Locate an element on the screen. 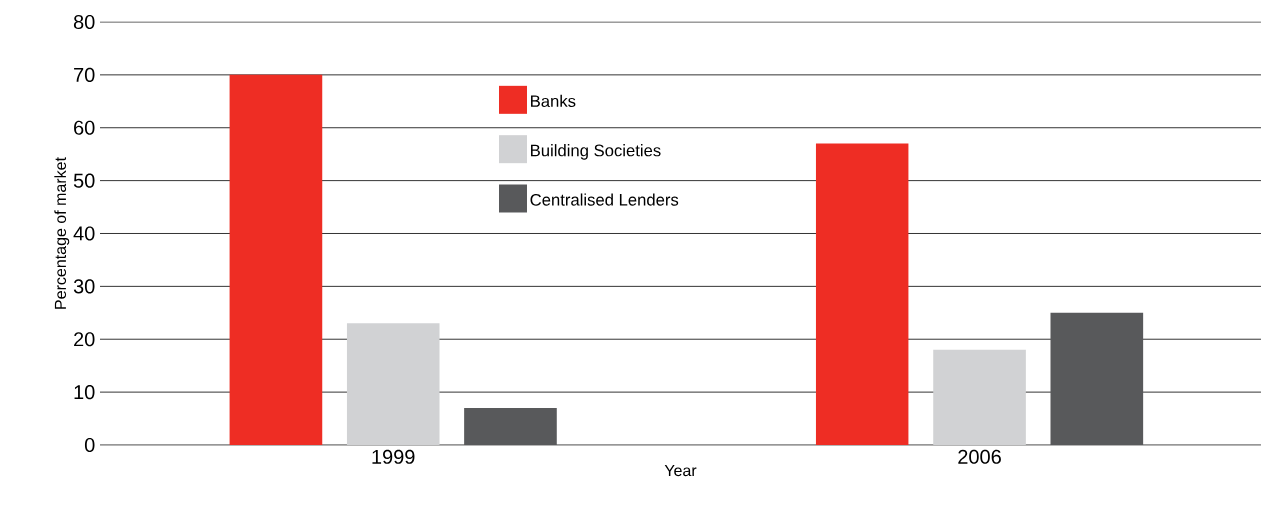  y-tick-label: 60 is located at coordinates (84, 127).